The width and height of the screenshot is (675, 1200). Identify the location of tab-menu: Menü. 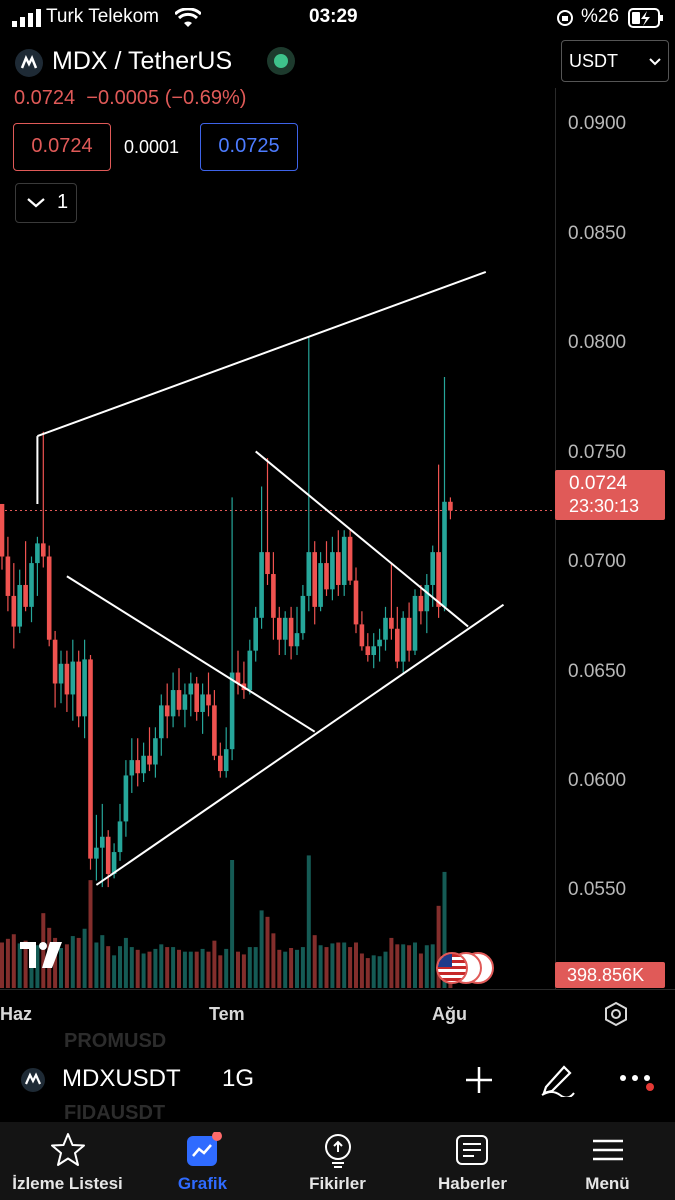
(607, 1161).